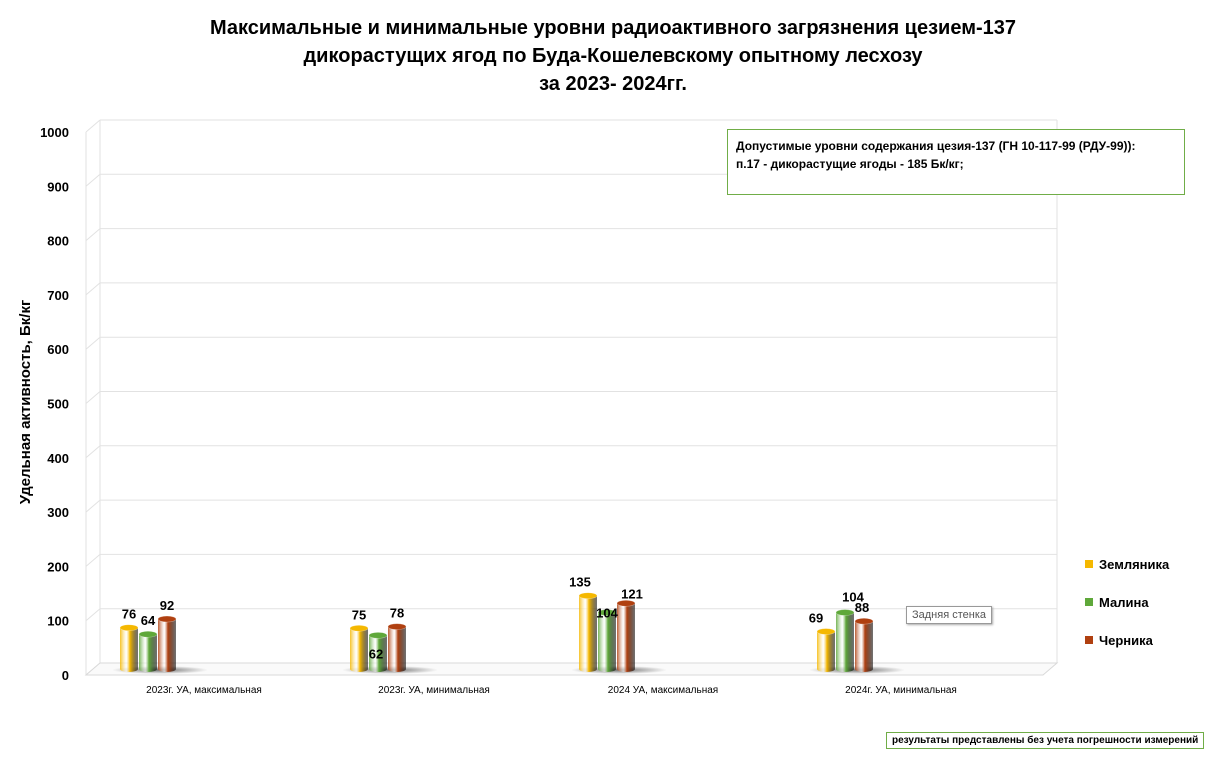  Describe the element at coordinates (663, 690) in the screenshot. I see `x-tick-label: 2024 УА, максимальная` at that location.